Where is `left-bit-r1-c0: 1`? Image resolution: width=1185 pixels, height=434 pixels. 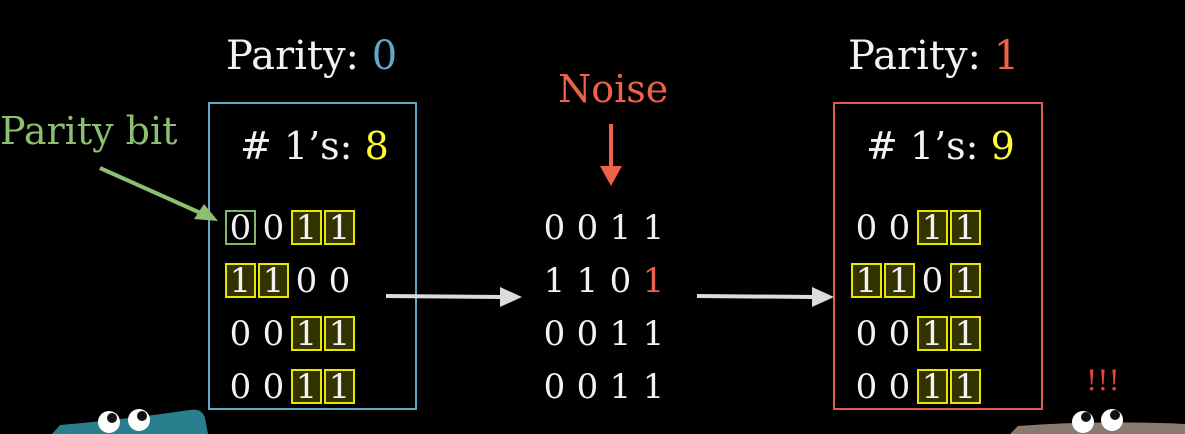
left-bit-r1-c0: 1 is located at coordinates (240, 280).